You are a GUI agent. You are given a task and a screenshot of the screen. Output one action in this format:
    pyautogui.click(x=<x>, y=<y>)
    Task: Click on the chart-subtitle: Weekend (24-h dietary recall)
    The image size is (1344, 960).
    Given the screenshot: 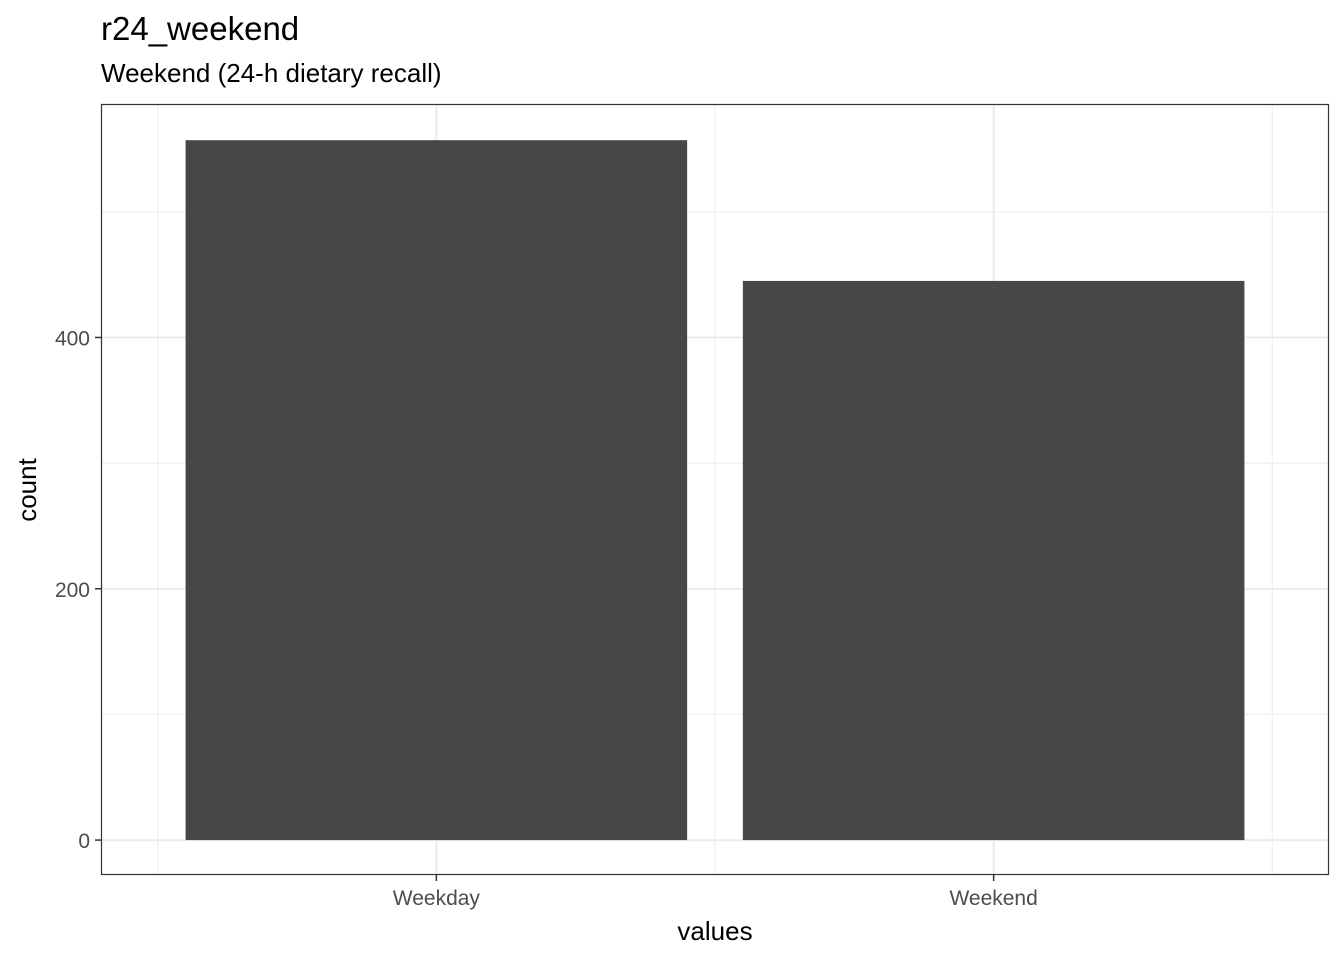 What is the action you would take?
    pyautogui.click(x=271, y=73)
    